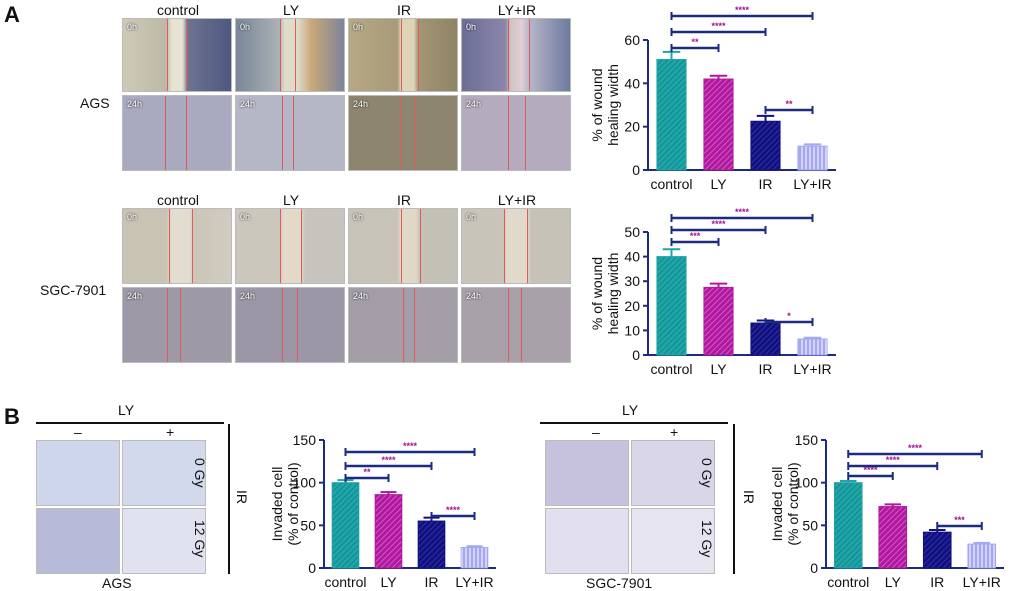 The width and height of the screenshot is (1020, 591). I want to click on transwell-ags-lyir, so click(164, 541).